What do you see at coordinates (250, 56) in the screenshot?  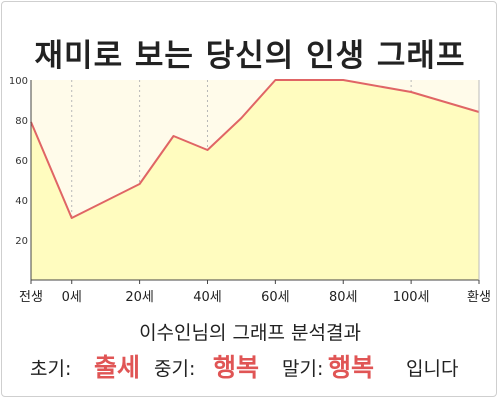 I see `chart-title: 재미로 보는 당신의 인생 그래프` at bounding box center [250, 56].